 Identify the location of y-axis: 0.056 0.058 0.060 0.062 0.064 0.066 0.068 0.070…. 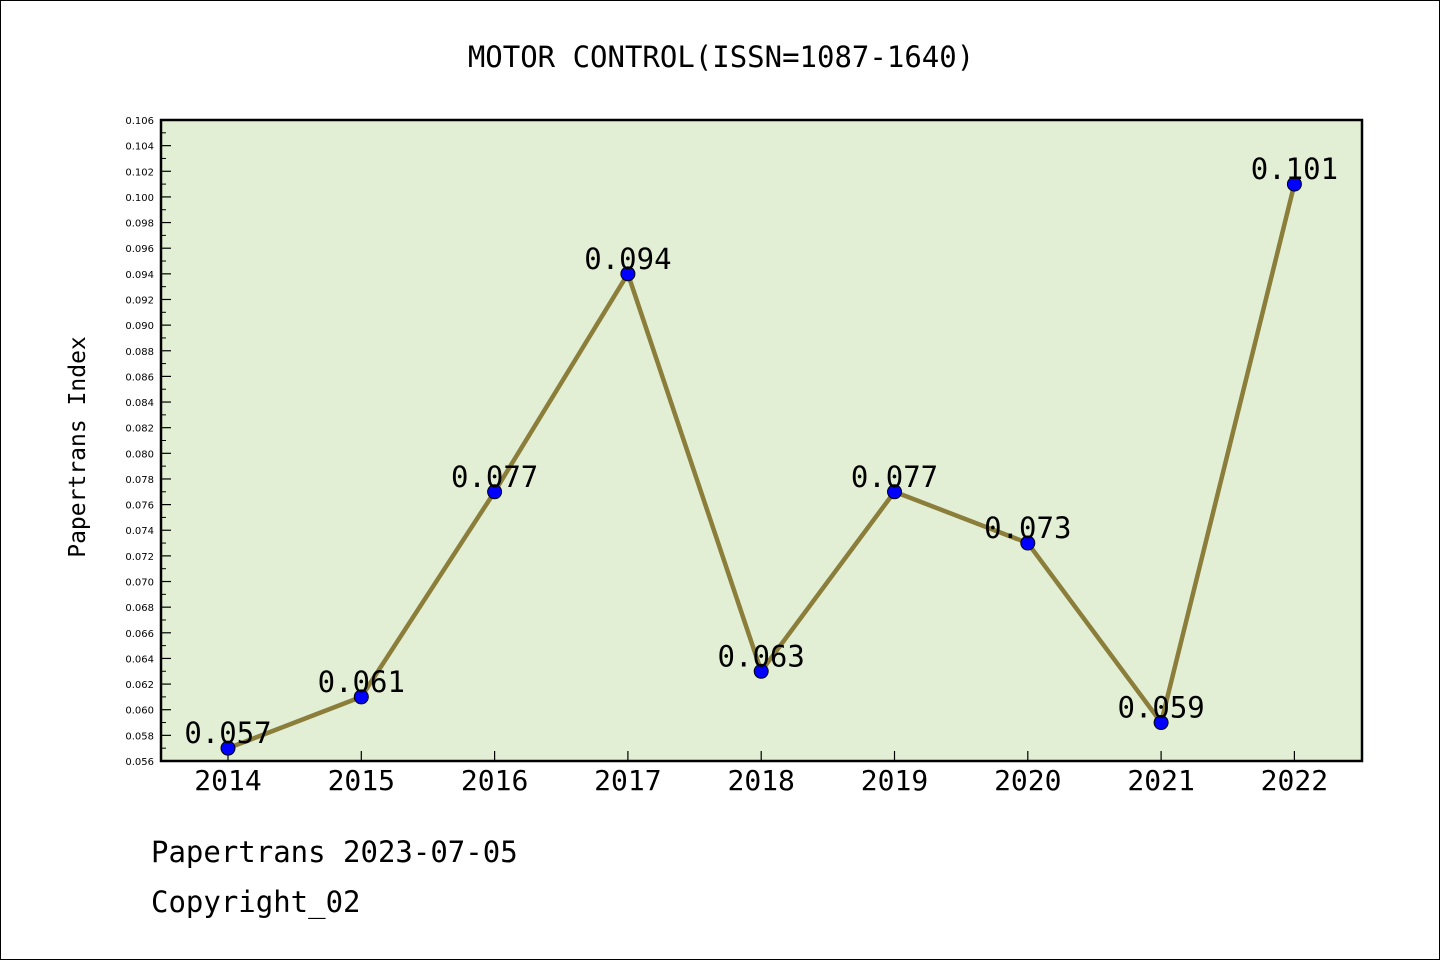
(148, 442).